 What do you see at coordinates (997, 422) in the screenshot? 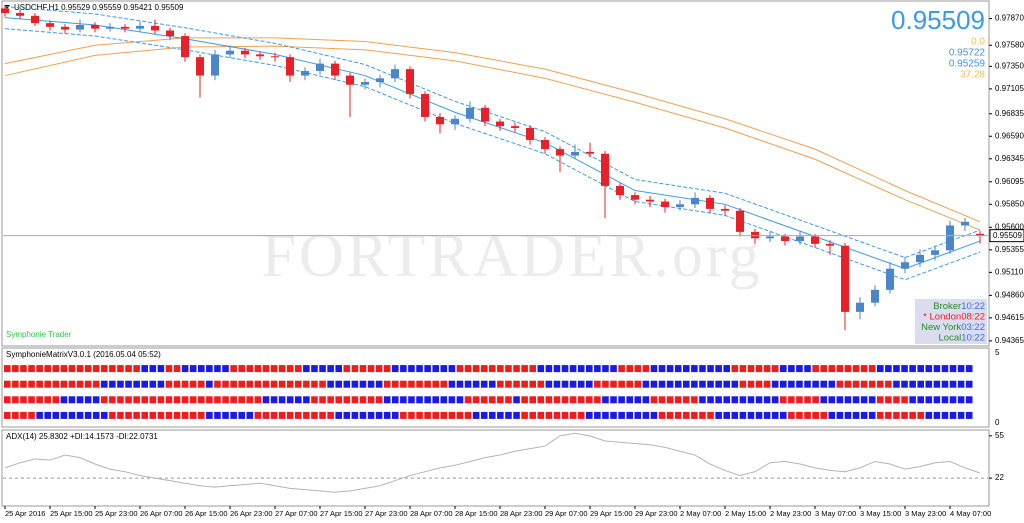
I see `y-tick-label: 0` at bounding box center [997, 422].